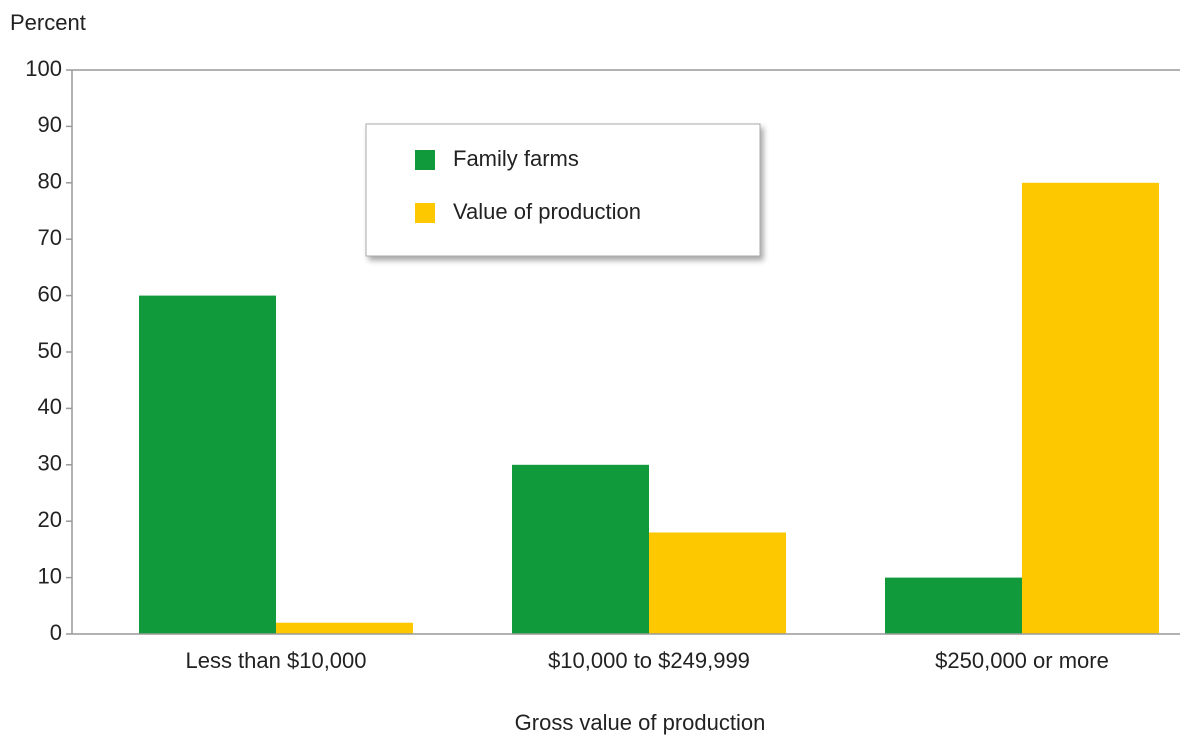  I want to click on legend: Family farms Value of production, so click(563, 190).